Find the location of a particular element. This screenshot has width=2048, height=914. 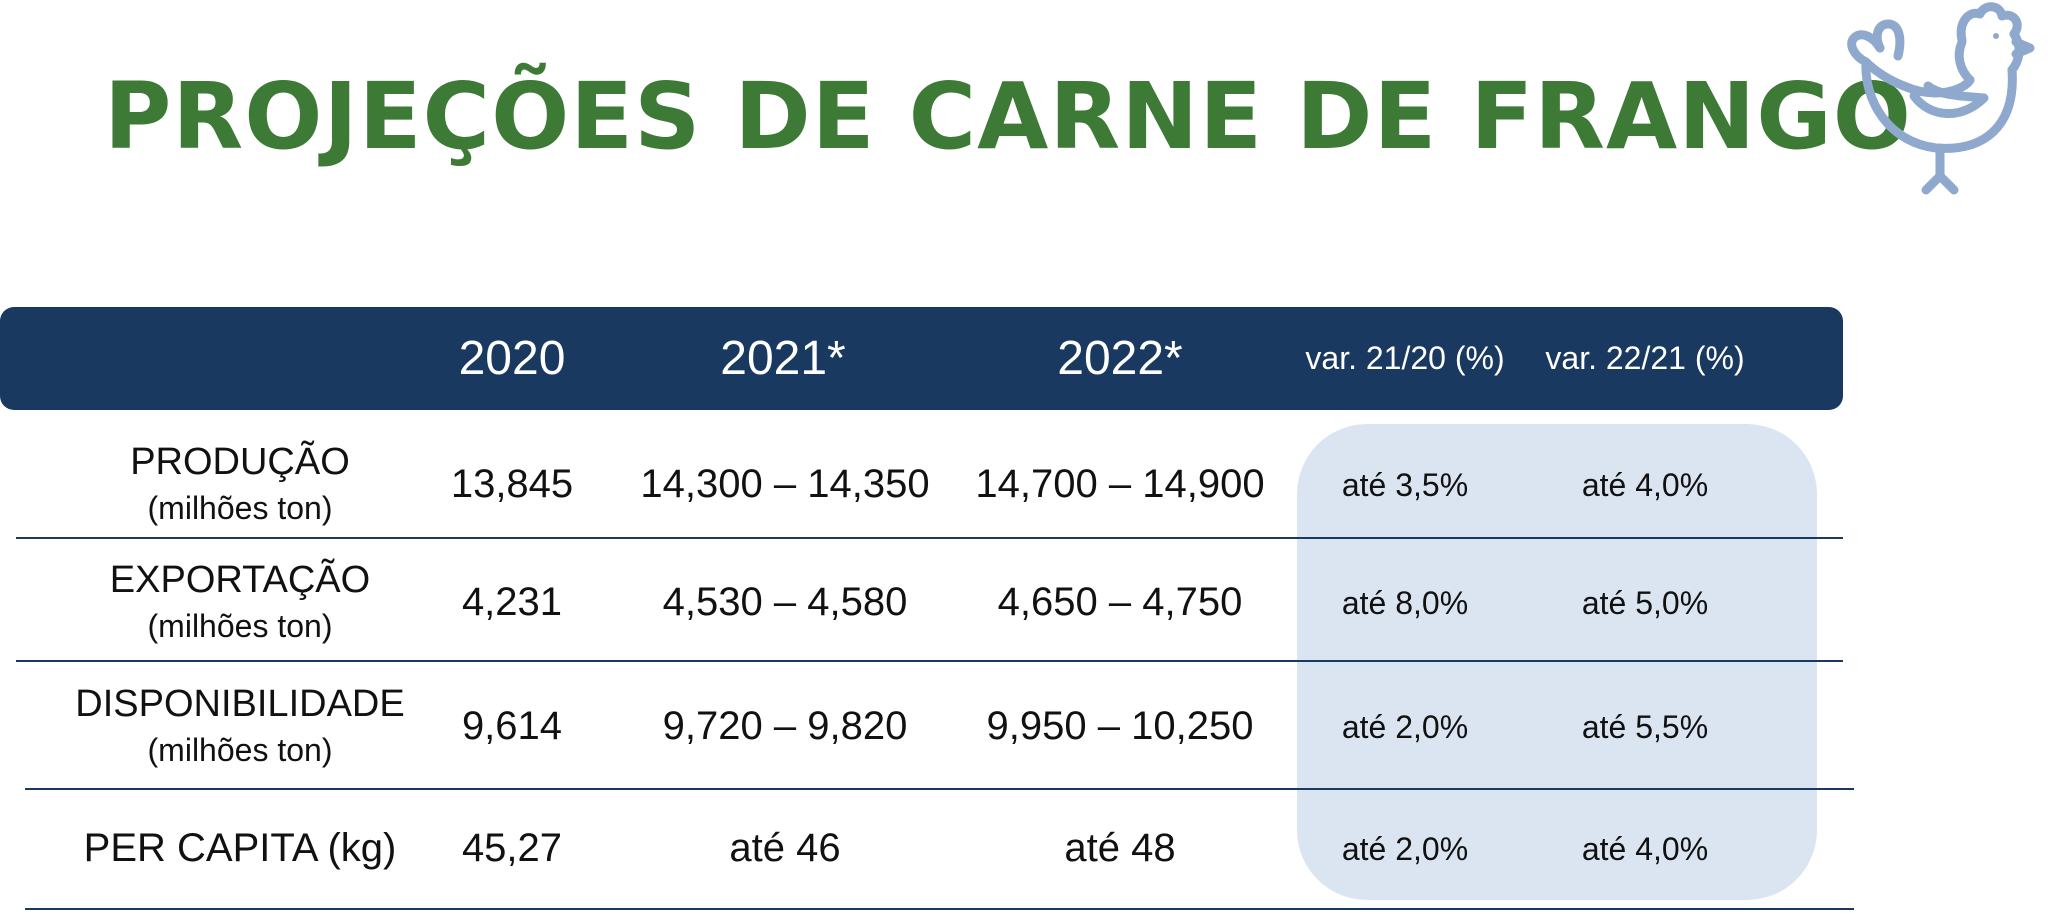

cell-exportacao-2021: 4,530 – 4,580 is located at coordinates (785, 602).